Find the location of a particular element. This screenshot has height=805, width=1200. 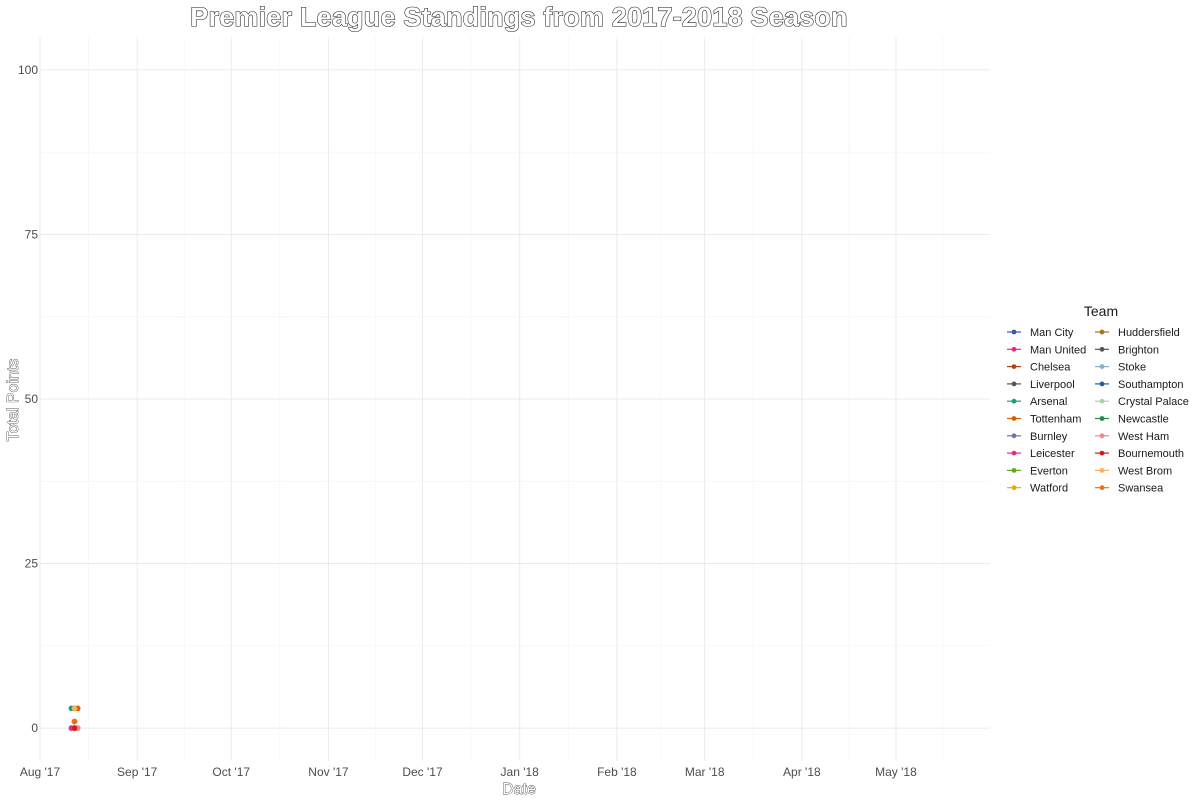

legend-label: Bournemouth is located at coordinates (1151, 454).